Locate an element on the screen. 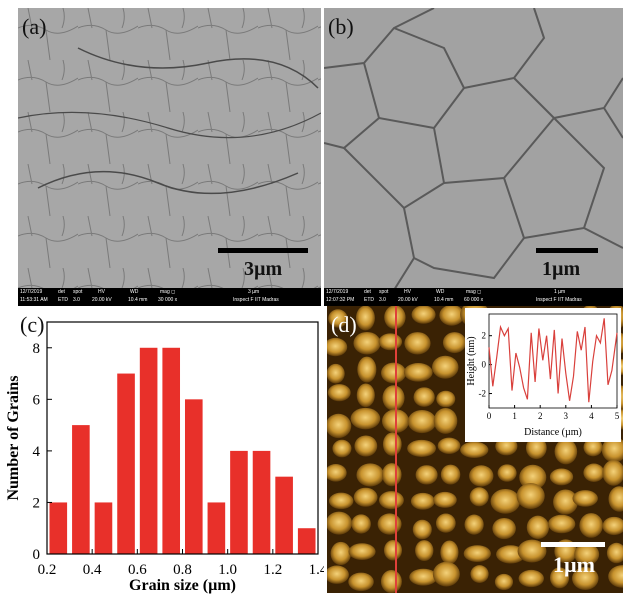 The height and width of the screenshot is (595, 627). x-axis-label: Grain size (µm) is located at coordinates (182, 585).